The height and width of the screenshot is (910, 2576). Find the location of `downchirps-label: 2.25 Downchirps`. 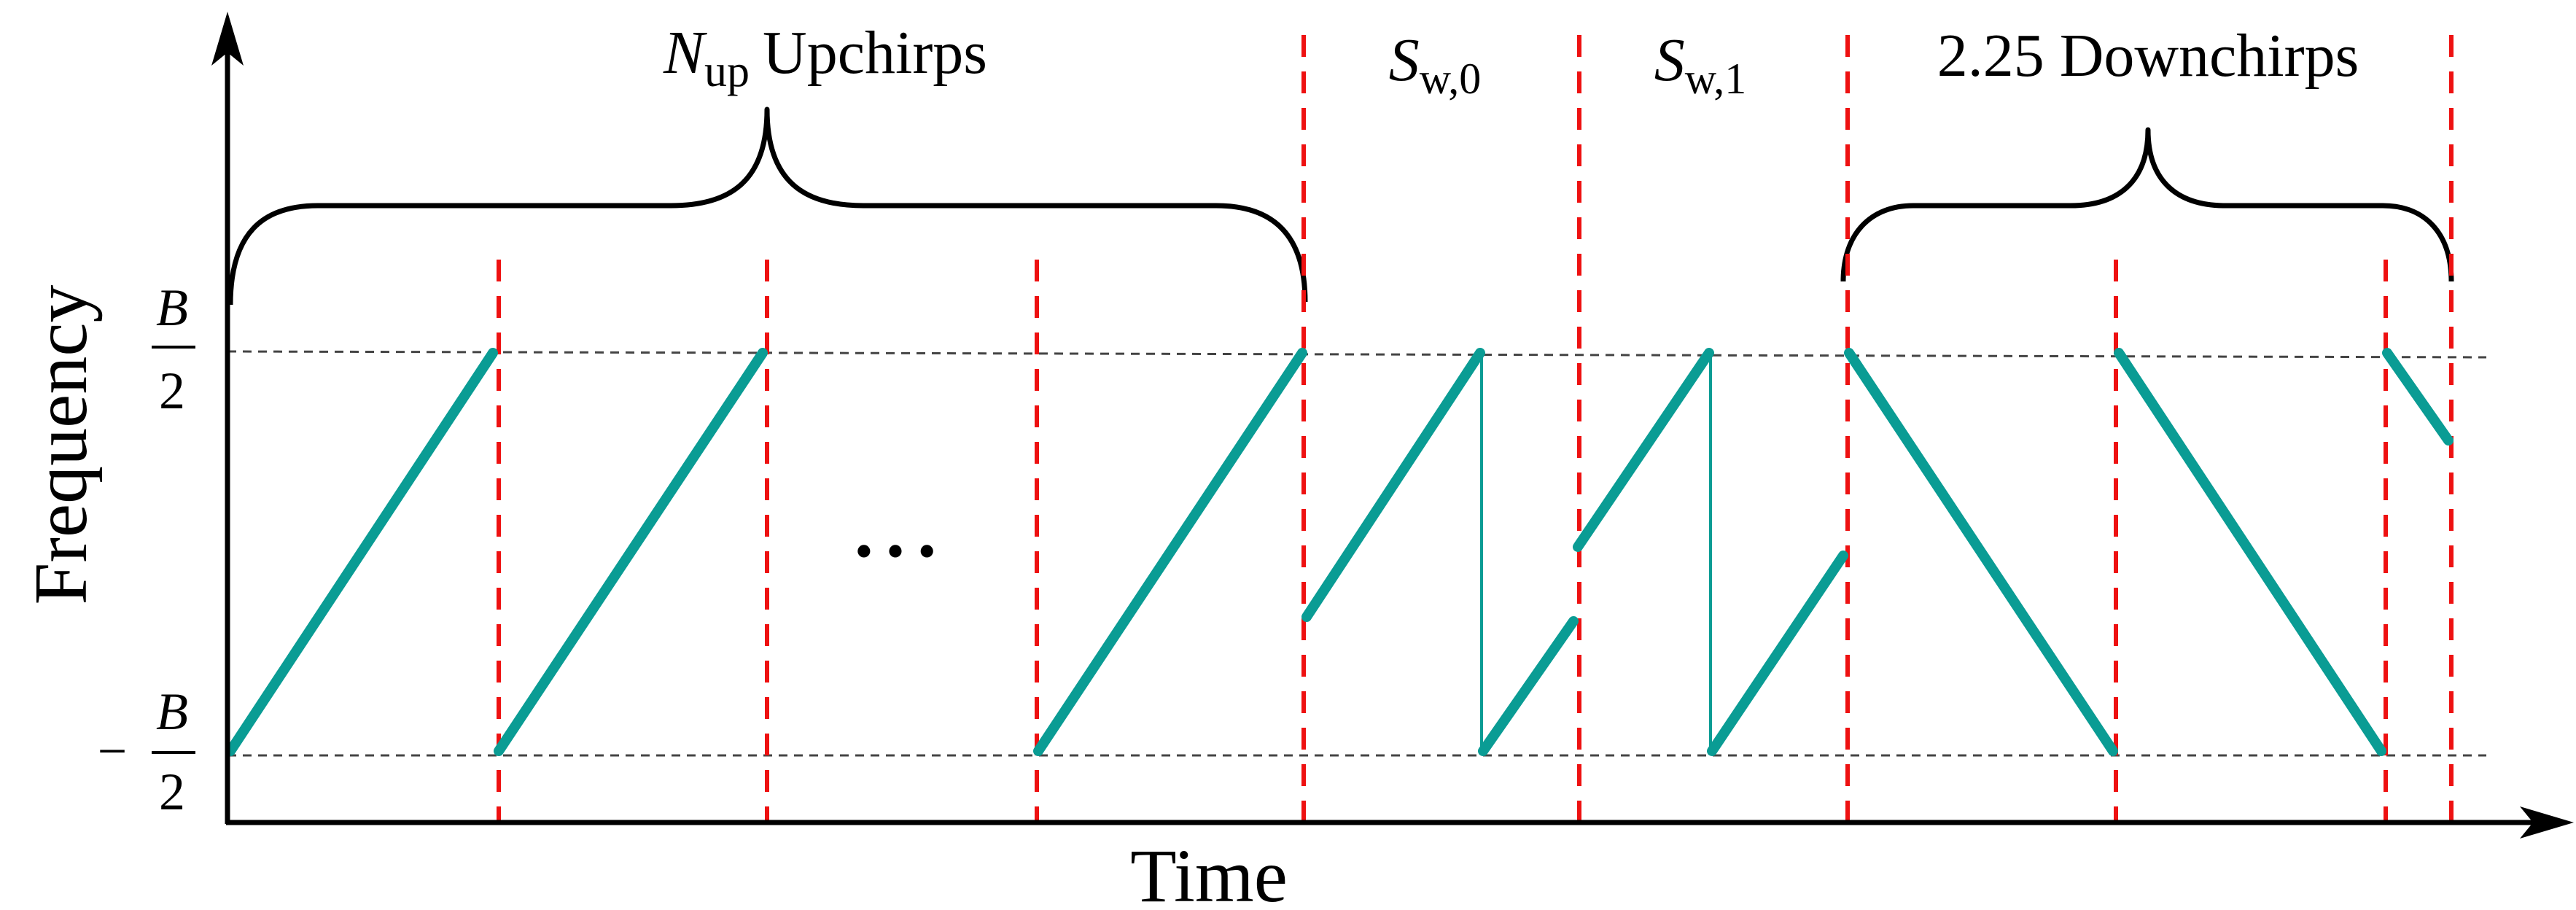

downchirps-label: 2.25 Downchirps is located at coordinates (2148, 56).